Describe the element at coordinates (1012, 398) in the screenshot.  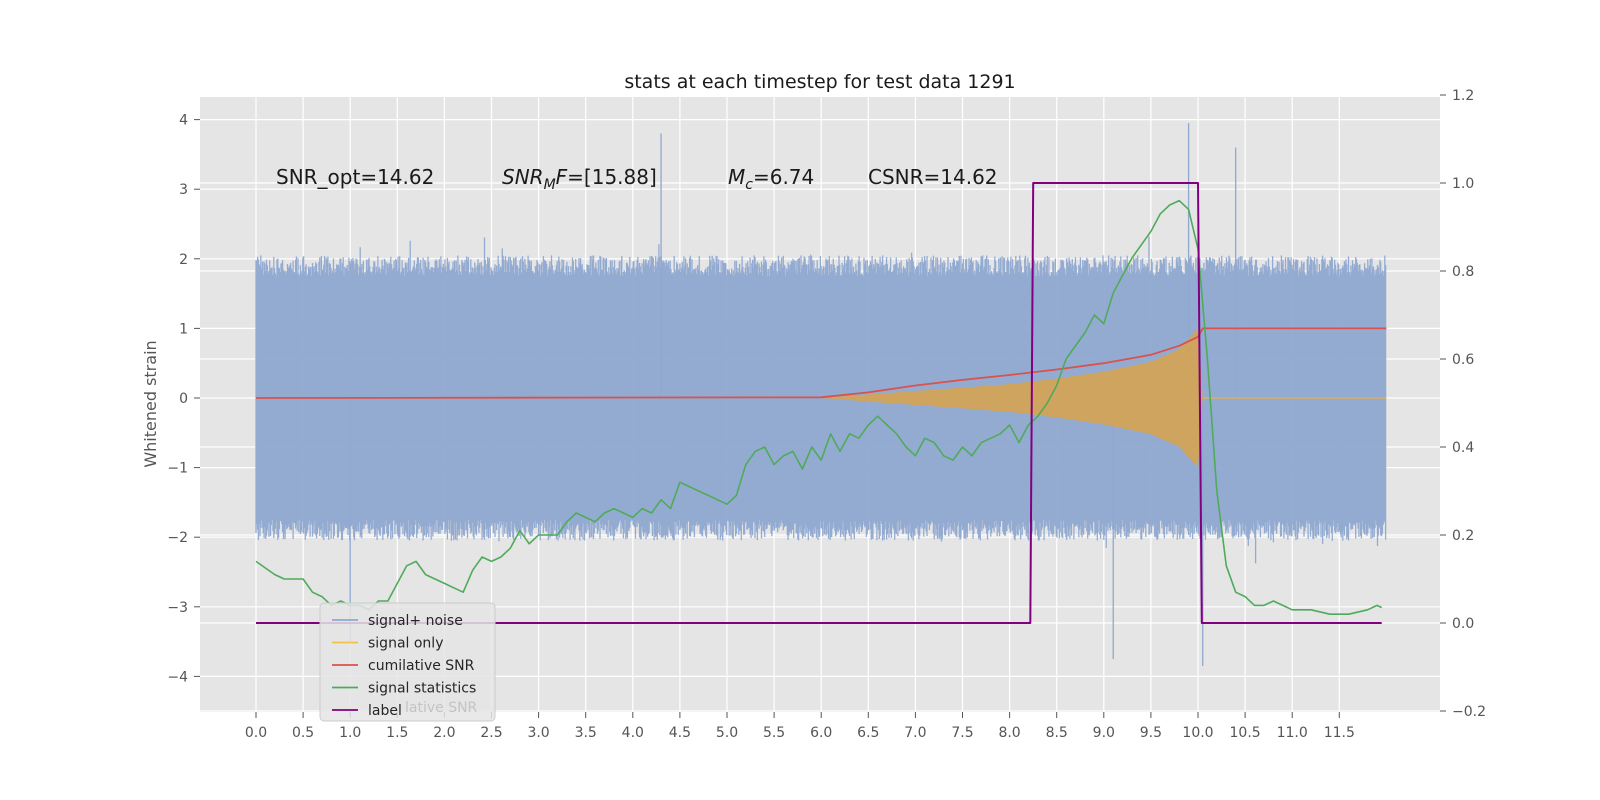
I see `signal-only-envelope` at that location.